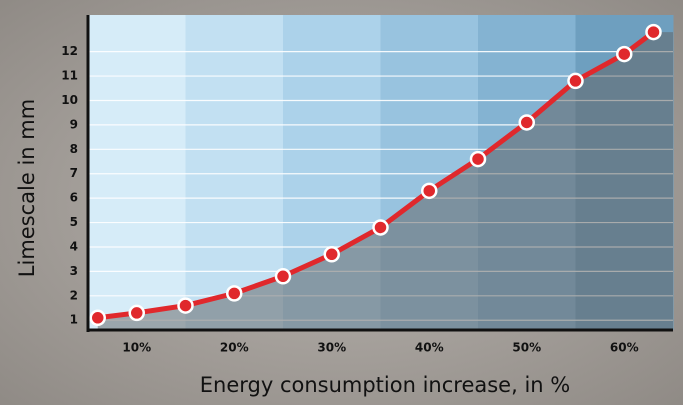 The height and width of the screenshot is (405, 683). Describe the element at coordinates (74, 246) in the screenshot. I see `y-tick-label: 4` at that location.